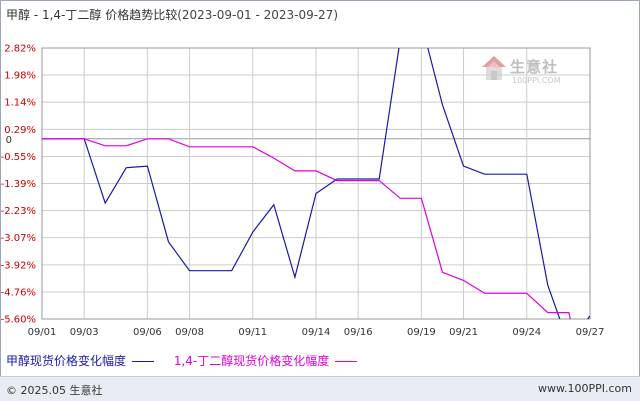 This screenshot has height=401, width=640. Describe the element at coordinates (9, 140) in the screenshot. I see `zero-label: 0` at that location.